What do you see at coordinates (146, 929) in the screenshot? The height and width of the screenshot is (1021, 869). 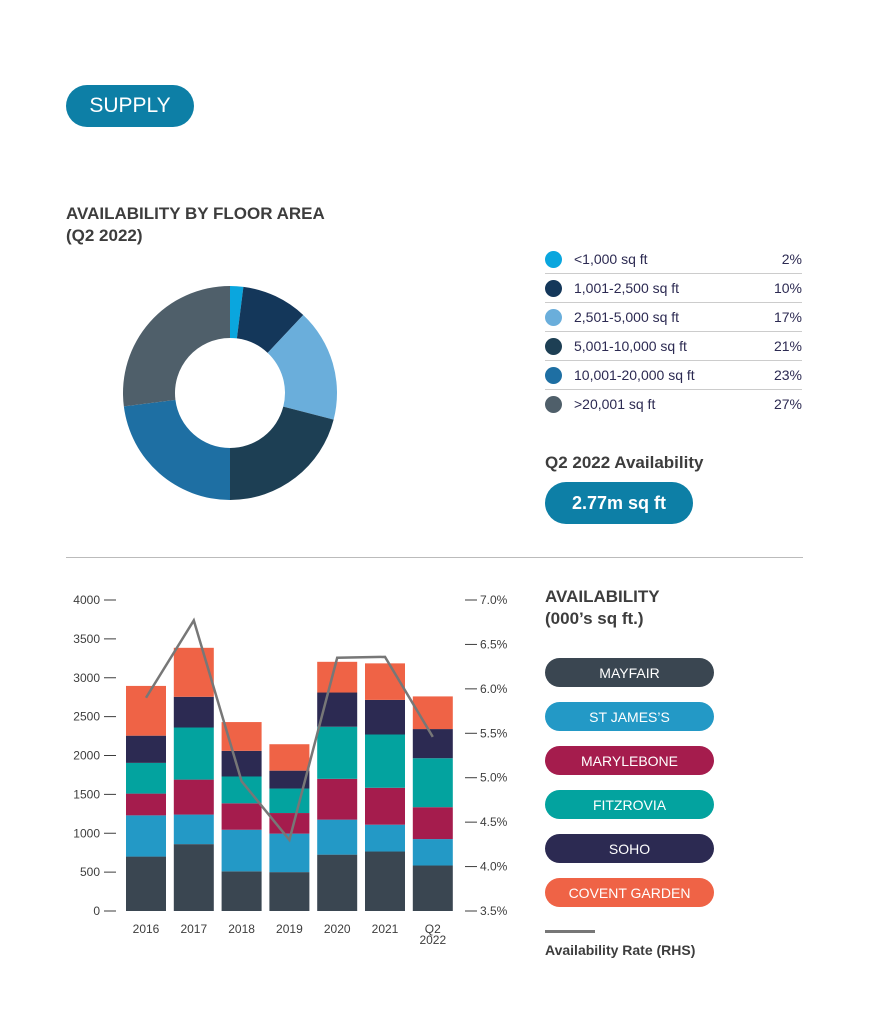 I see `x-tick-label: 2016` at bounding box center [146, 929].